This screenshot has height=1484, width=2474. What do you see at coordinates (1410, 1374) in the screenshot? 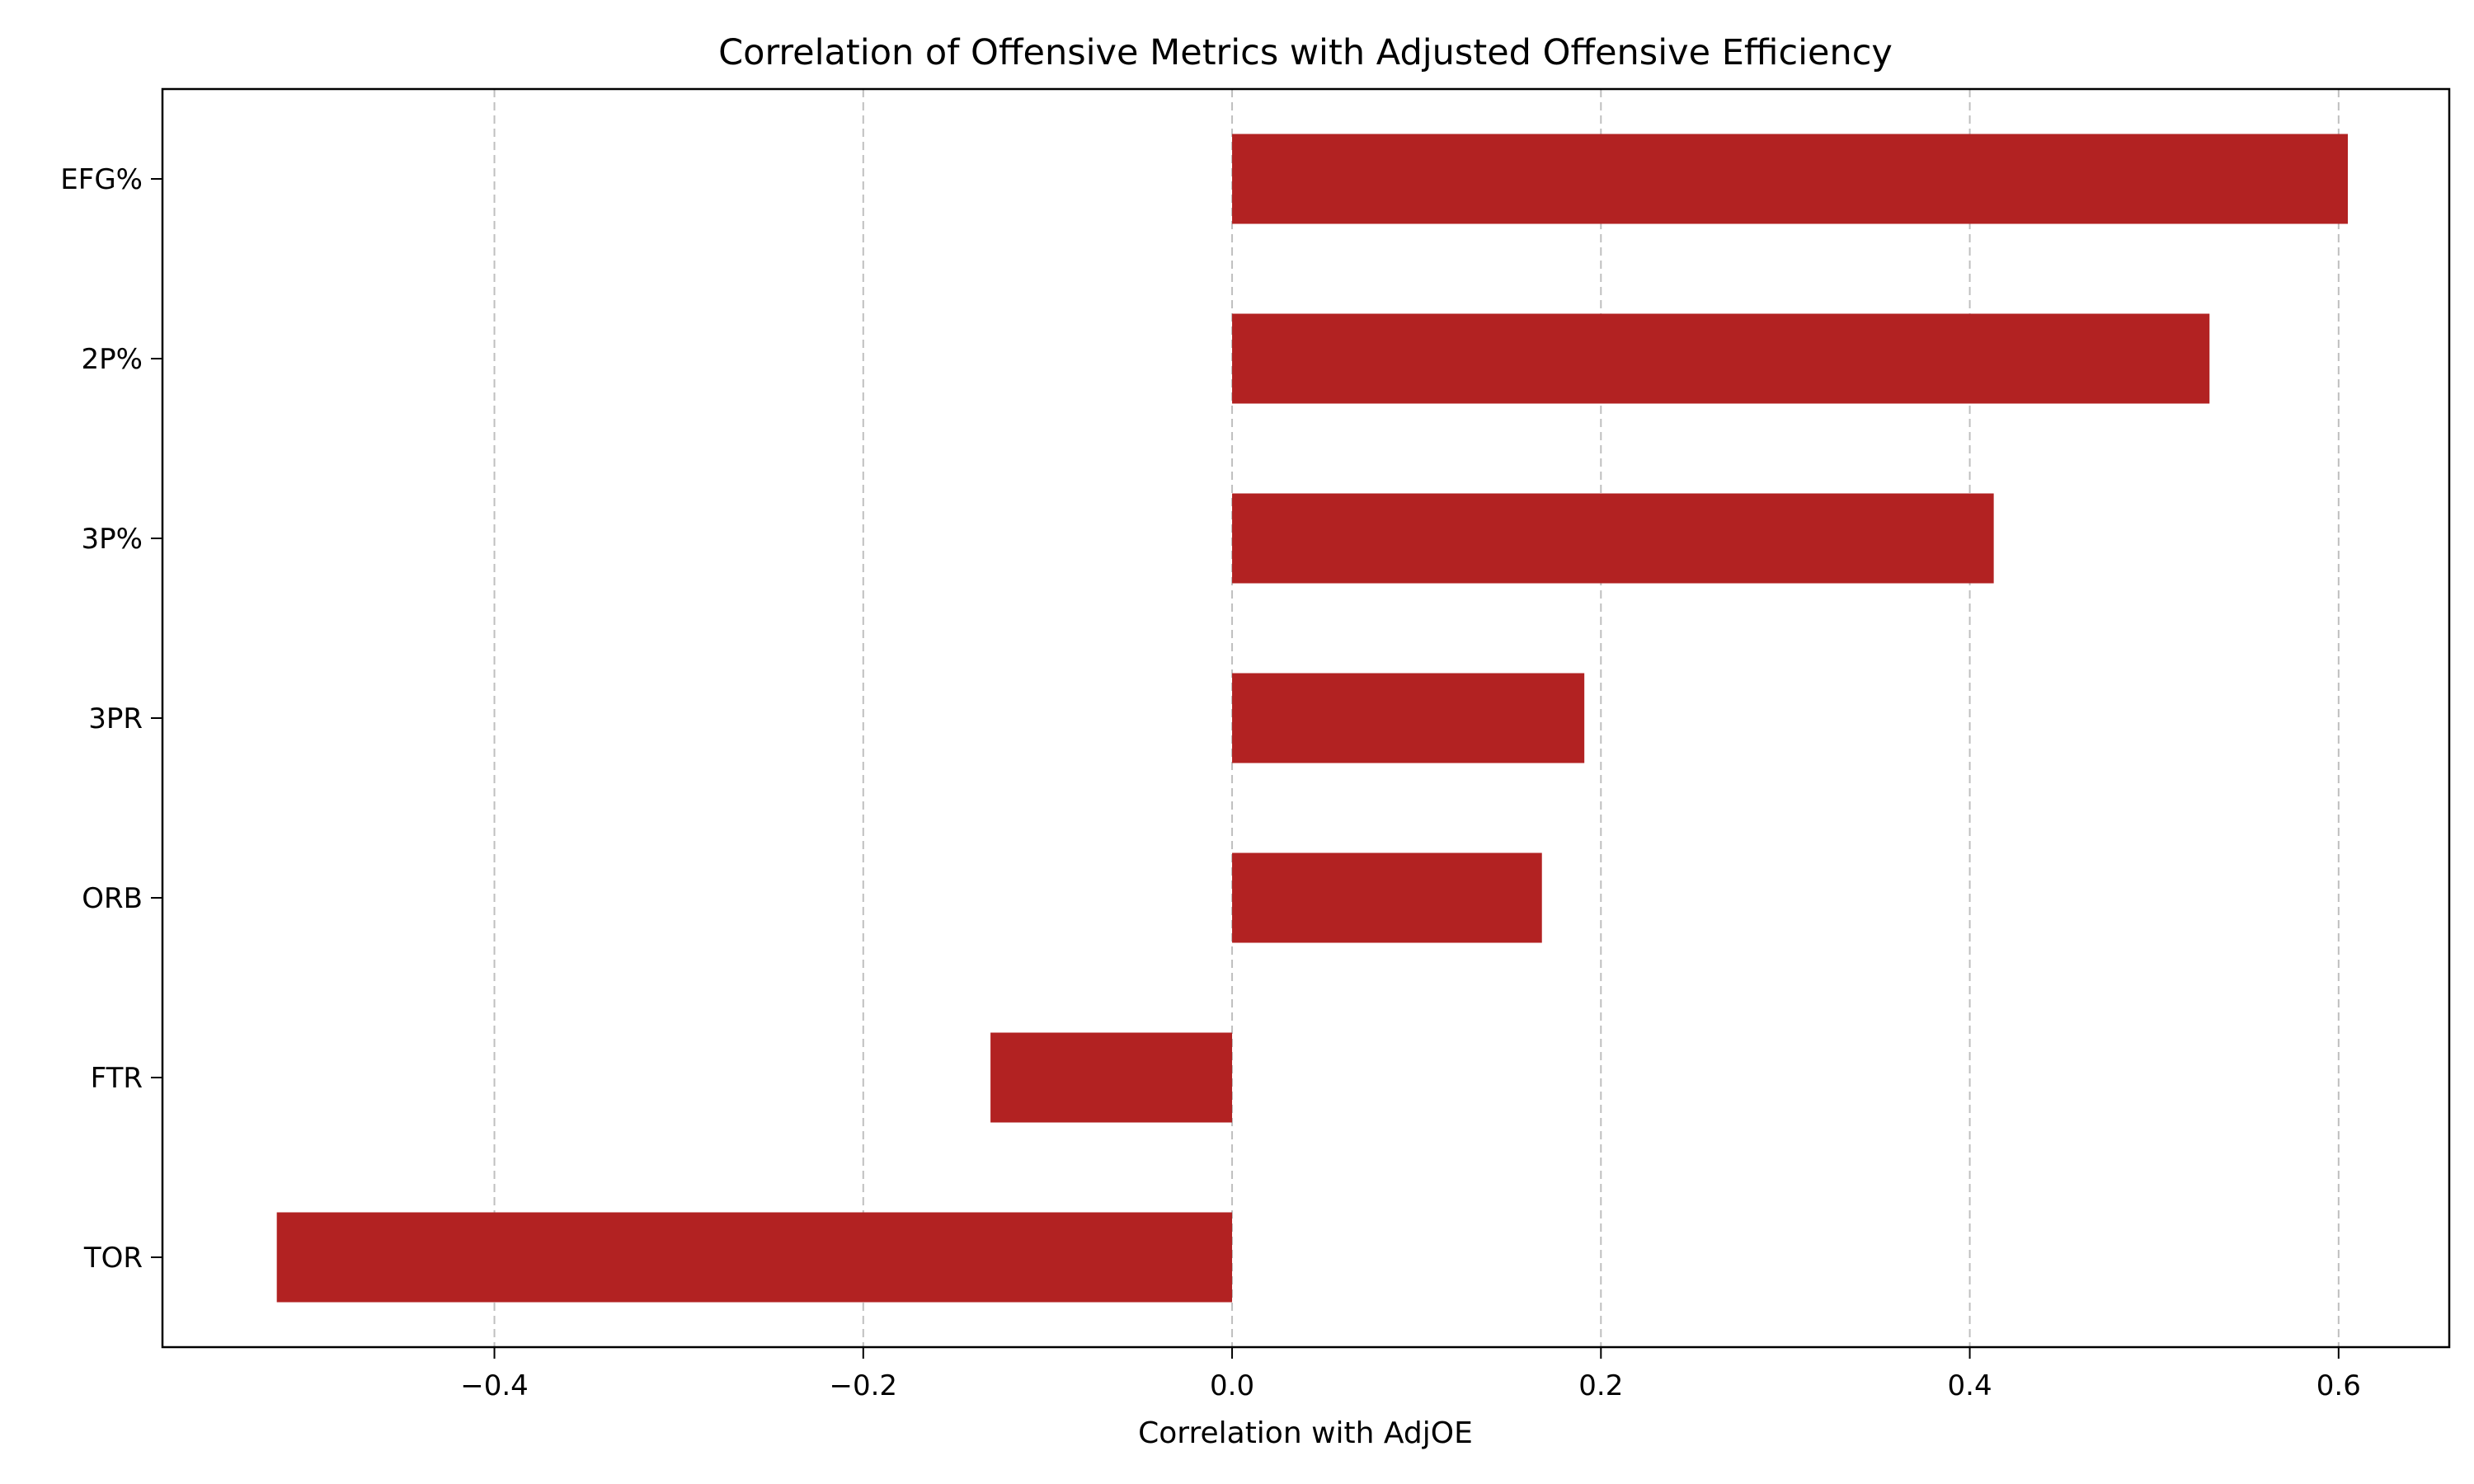
I see `x-axis-ticks: −0.4 −0.2 0.0 0.2 0.4 0.6` at bounding box center [1410, 1374].